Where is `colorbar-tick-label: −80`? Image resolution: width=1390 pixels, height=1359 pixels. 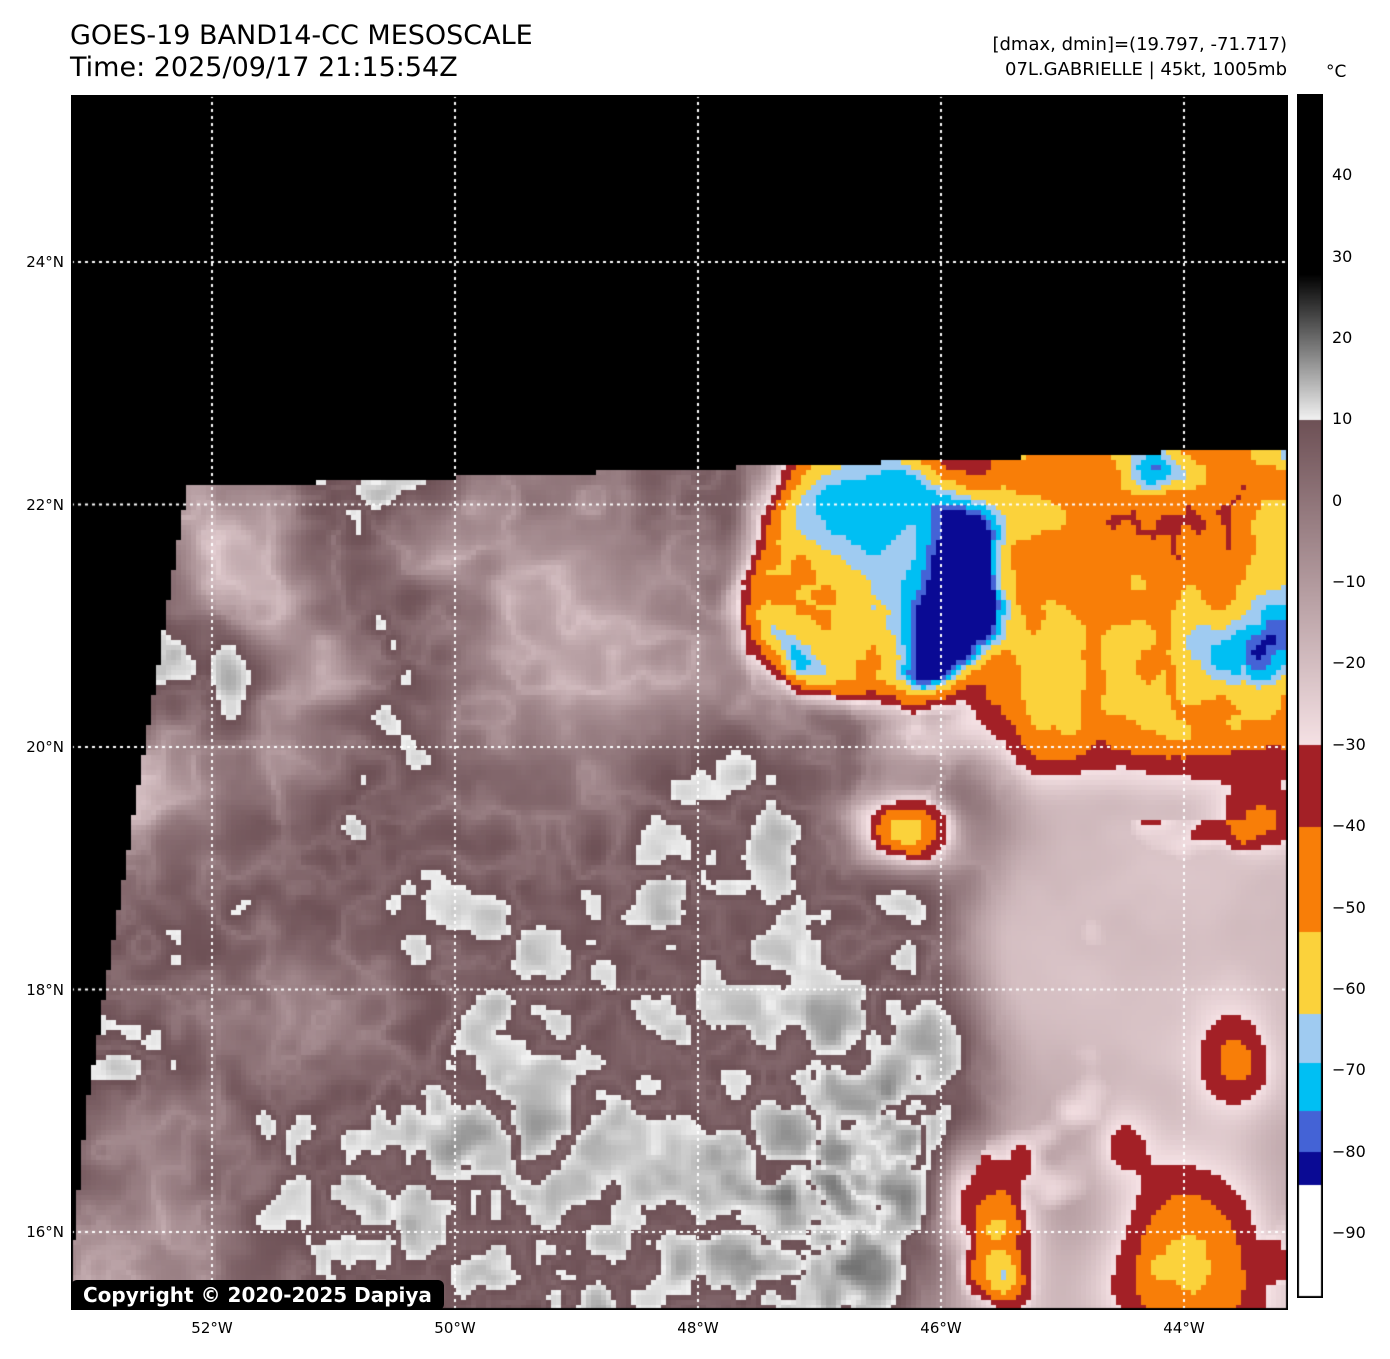 colorbar-tick-label: −80 is located at coordinates (1349, 1151).